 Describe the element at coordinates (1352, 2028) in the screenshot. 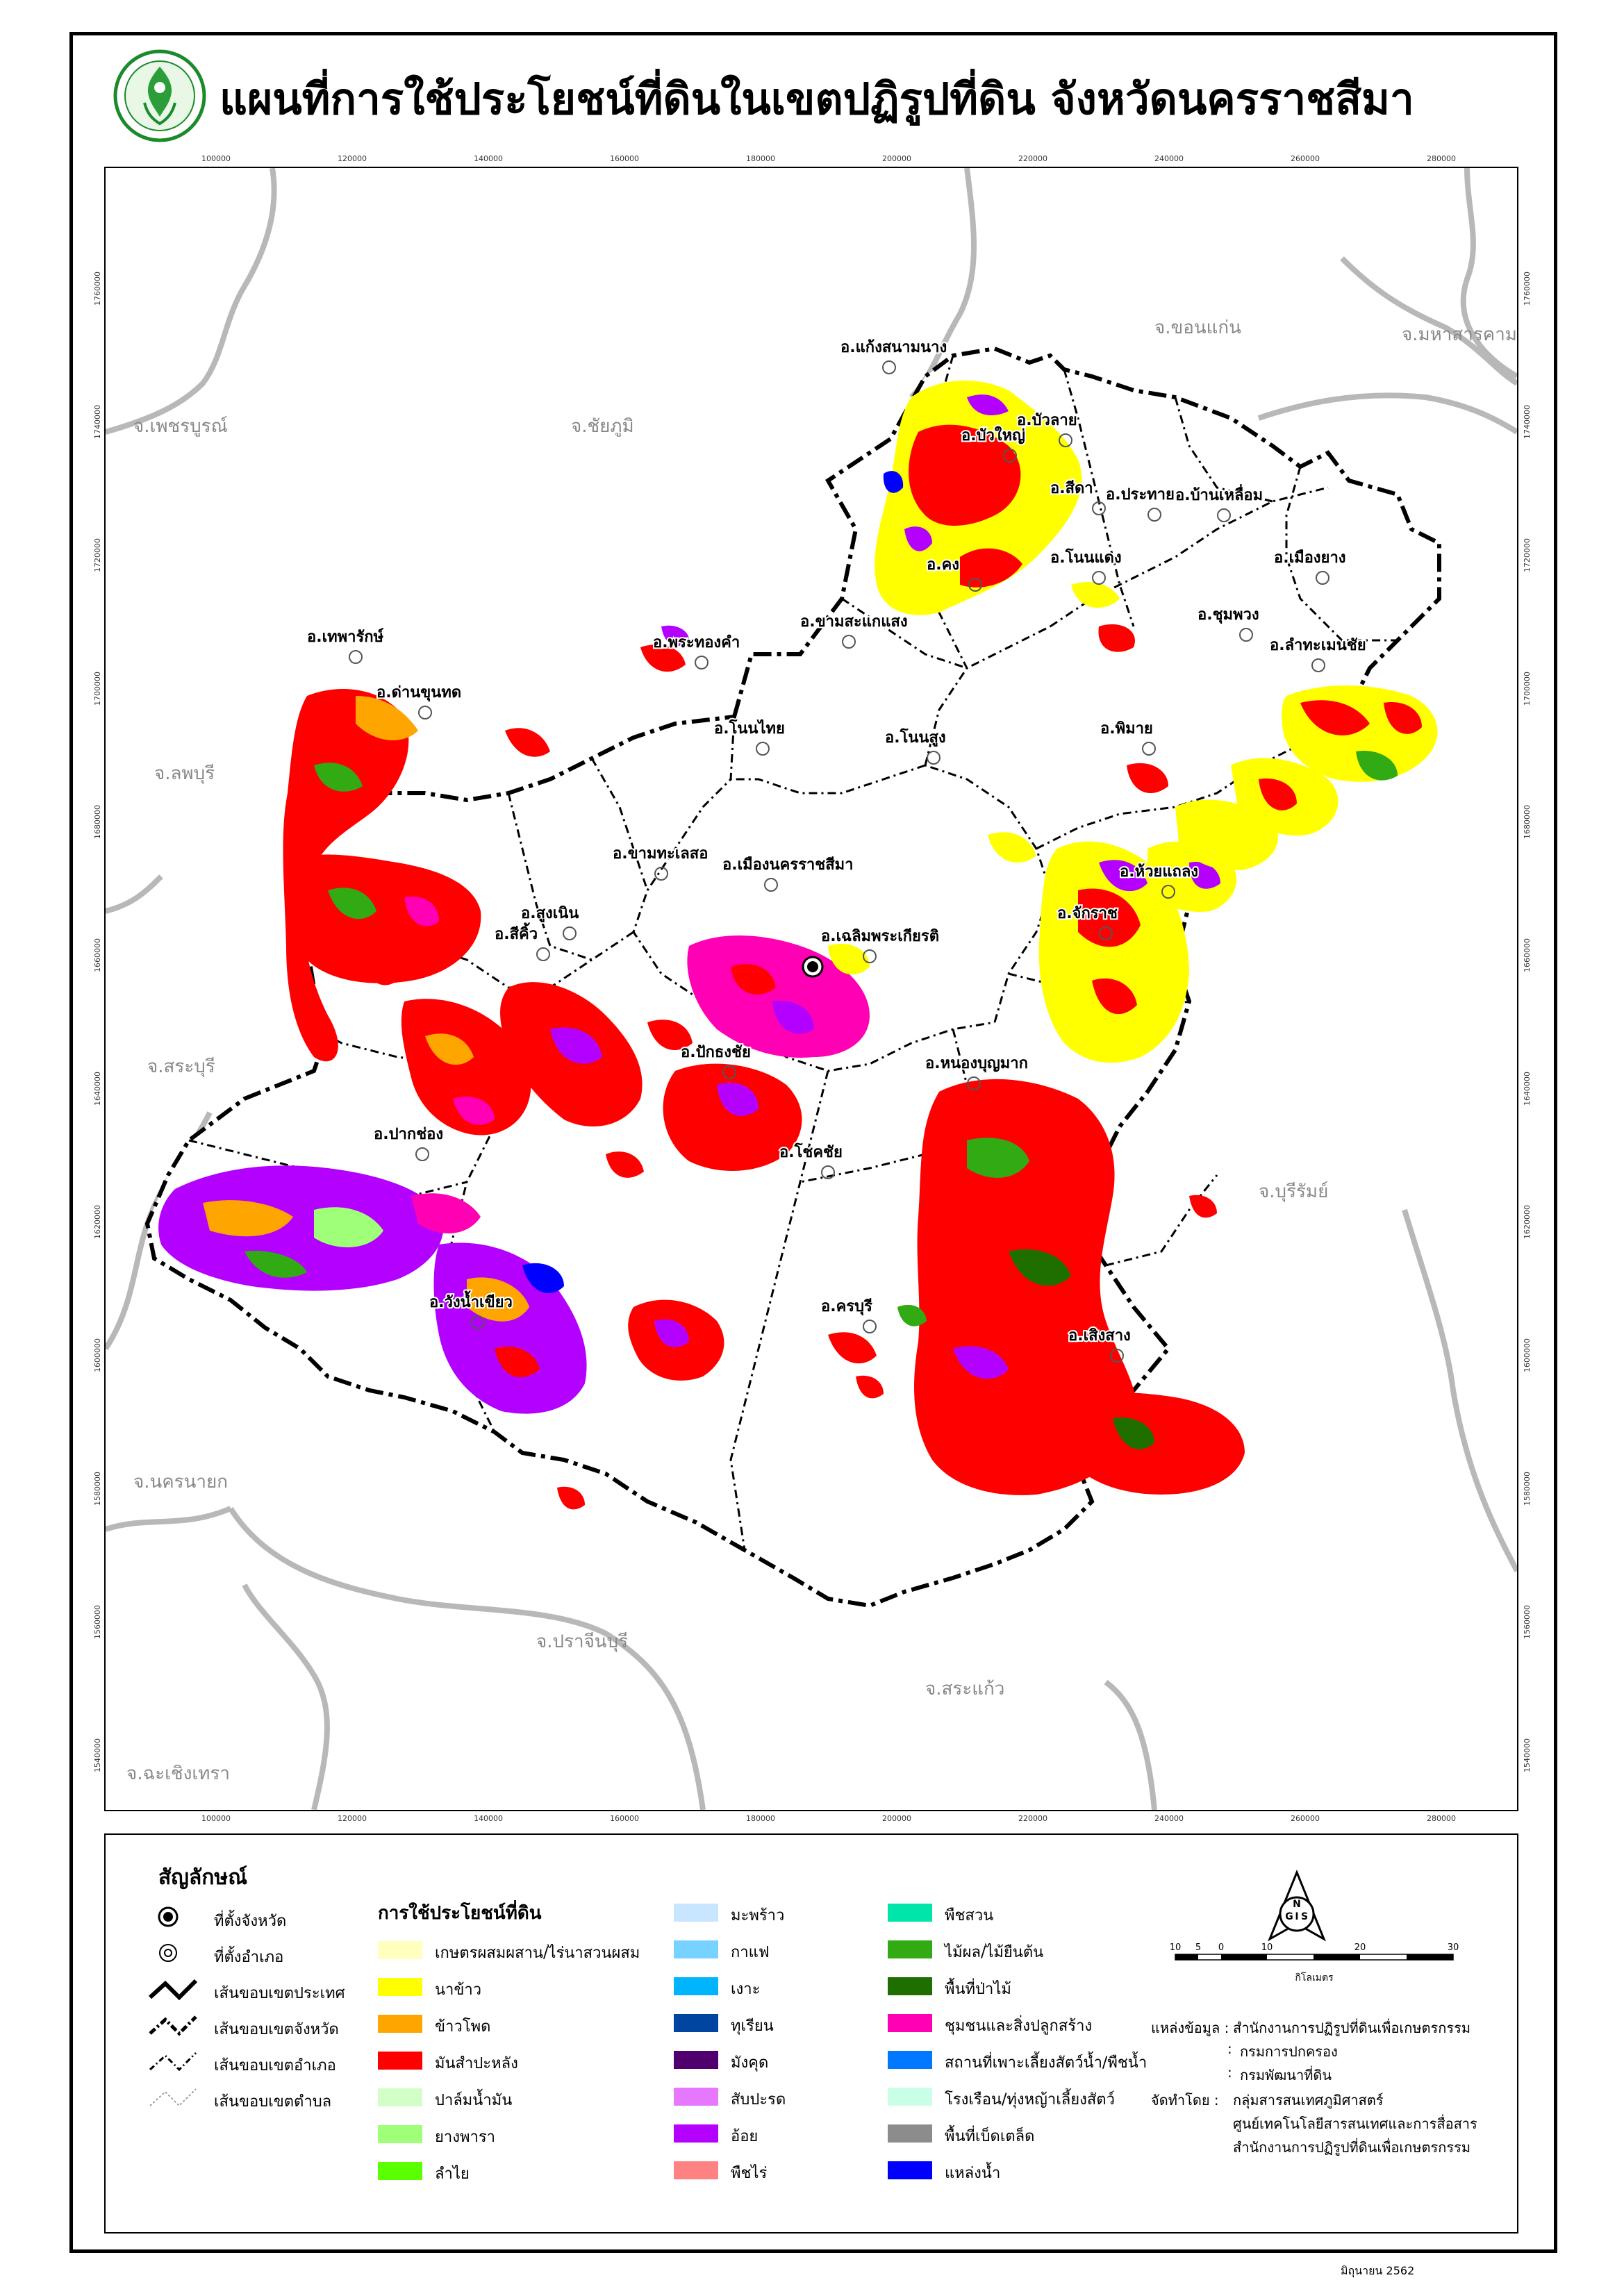

I see `source-line: สำนักงานการปฏิรูปที่ดินเพื่อเกษตรกรรม` at that location.